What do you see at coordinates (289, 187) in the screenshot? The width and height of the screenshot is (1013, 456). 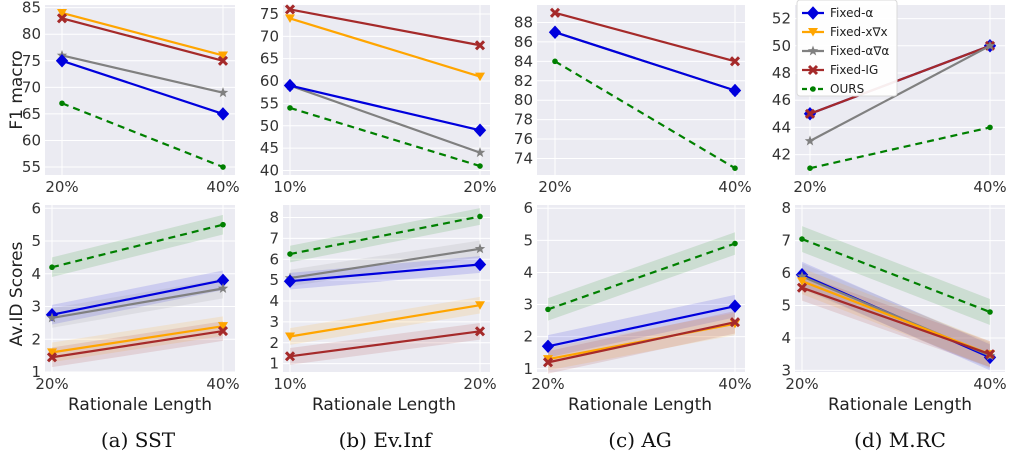 I see `x-tick-label: 10%` at bounding box center [289, 187].